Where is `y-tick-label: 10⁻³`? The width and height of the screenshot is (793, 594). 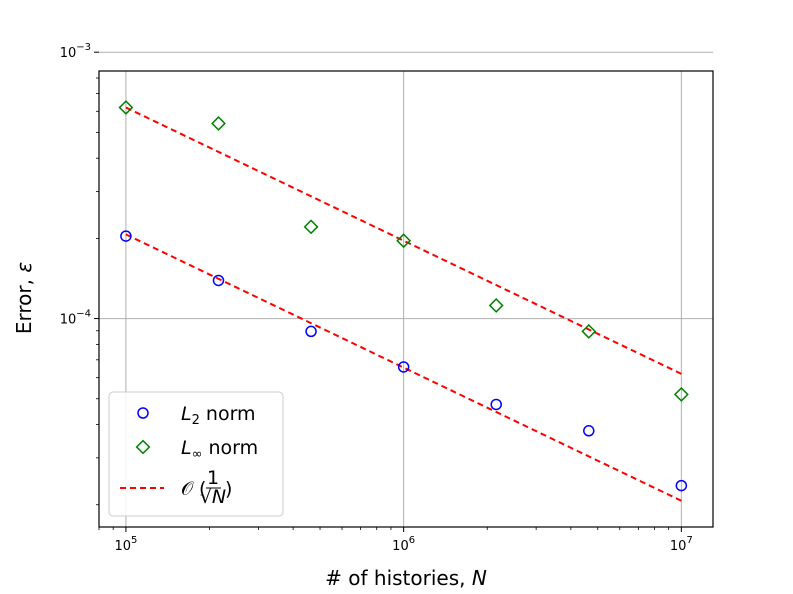
y-tick-label: 10⁻³ is located at coordinates (75, 51).